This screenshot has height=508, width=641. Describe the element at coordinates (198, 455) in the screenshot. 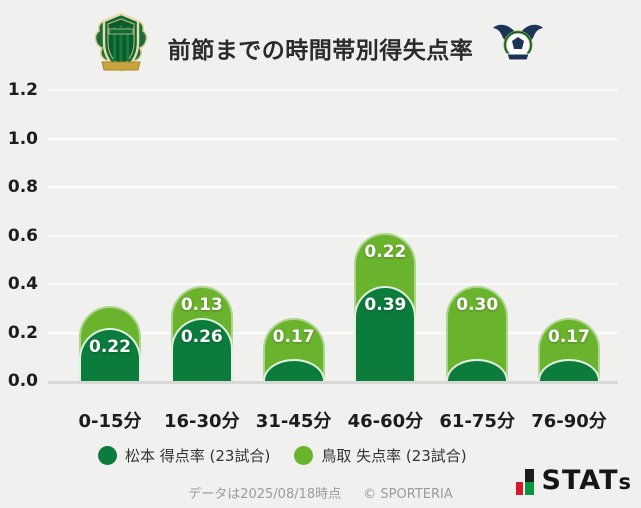

I see `legend-label: 松本 得点率 (23試合)` at that location.